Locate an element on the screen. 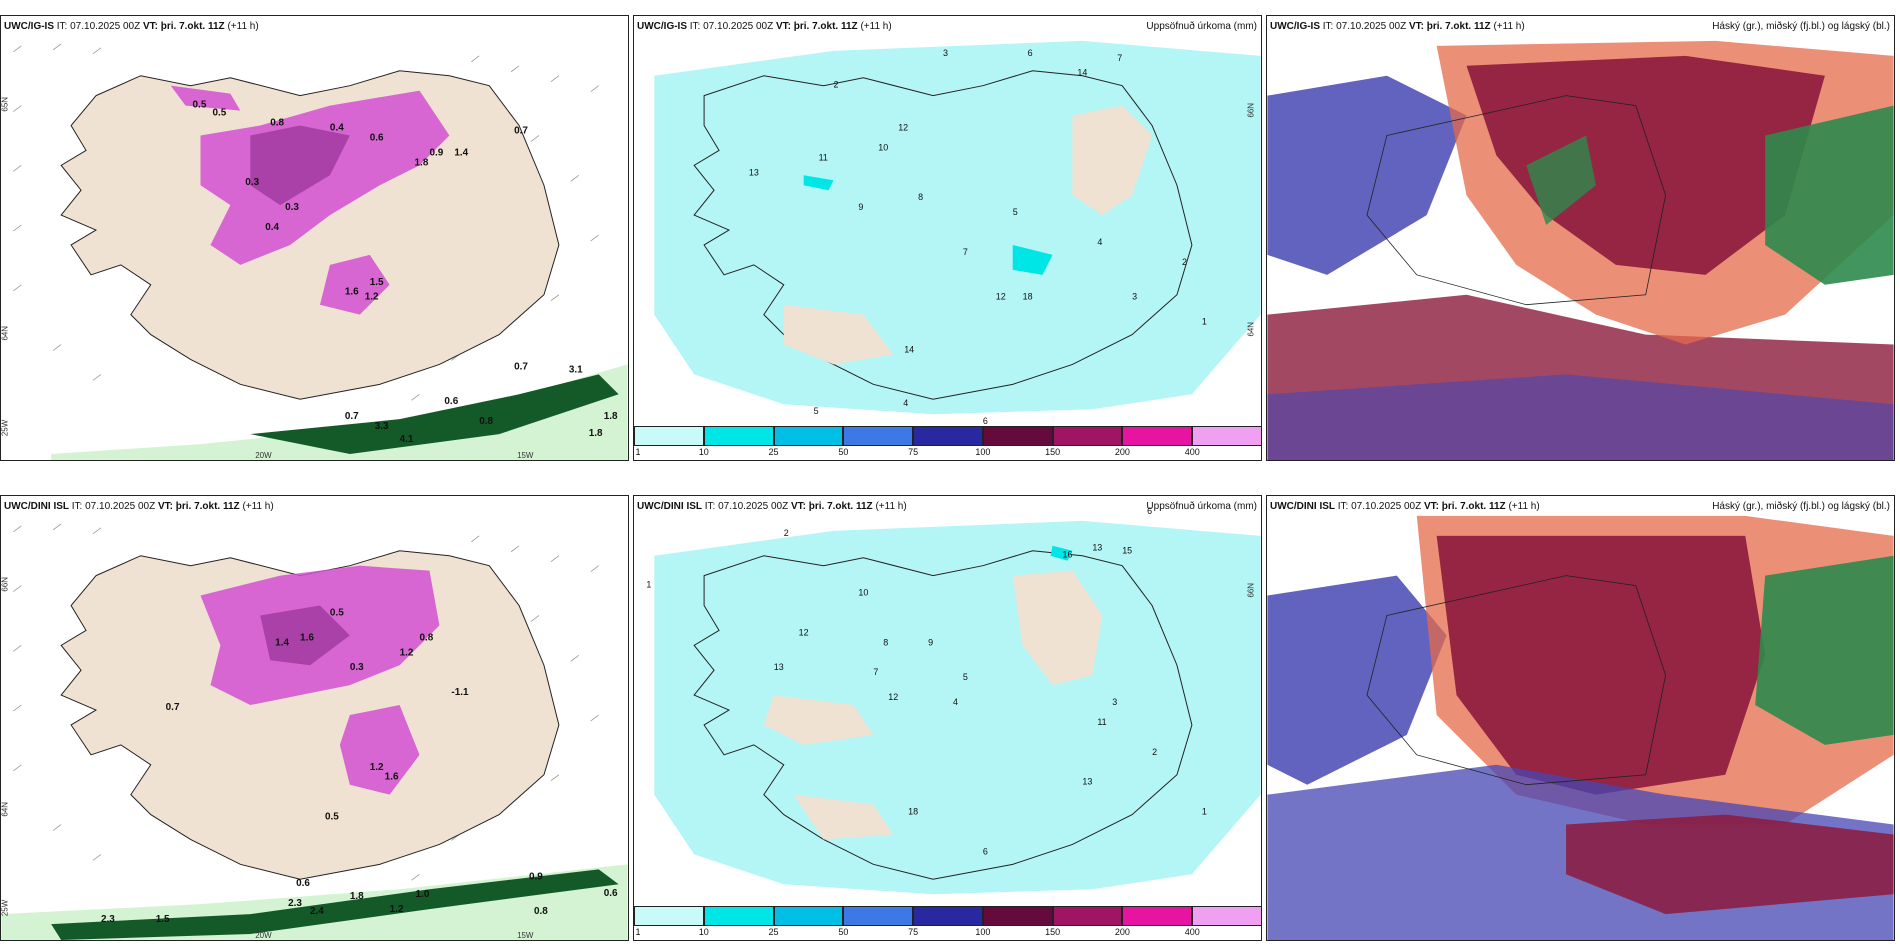 The height and width of the screenshot is (950, 1900). svg-text: 20W is located at coordinates (263, 455).